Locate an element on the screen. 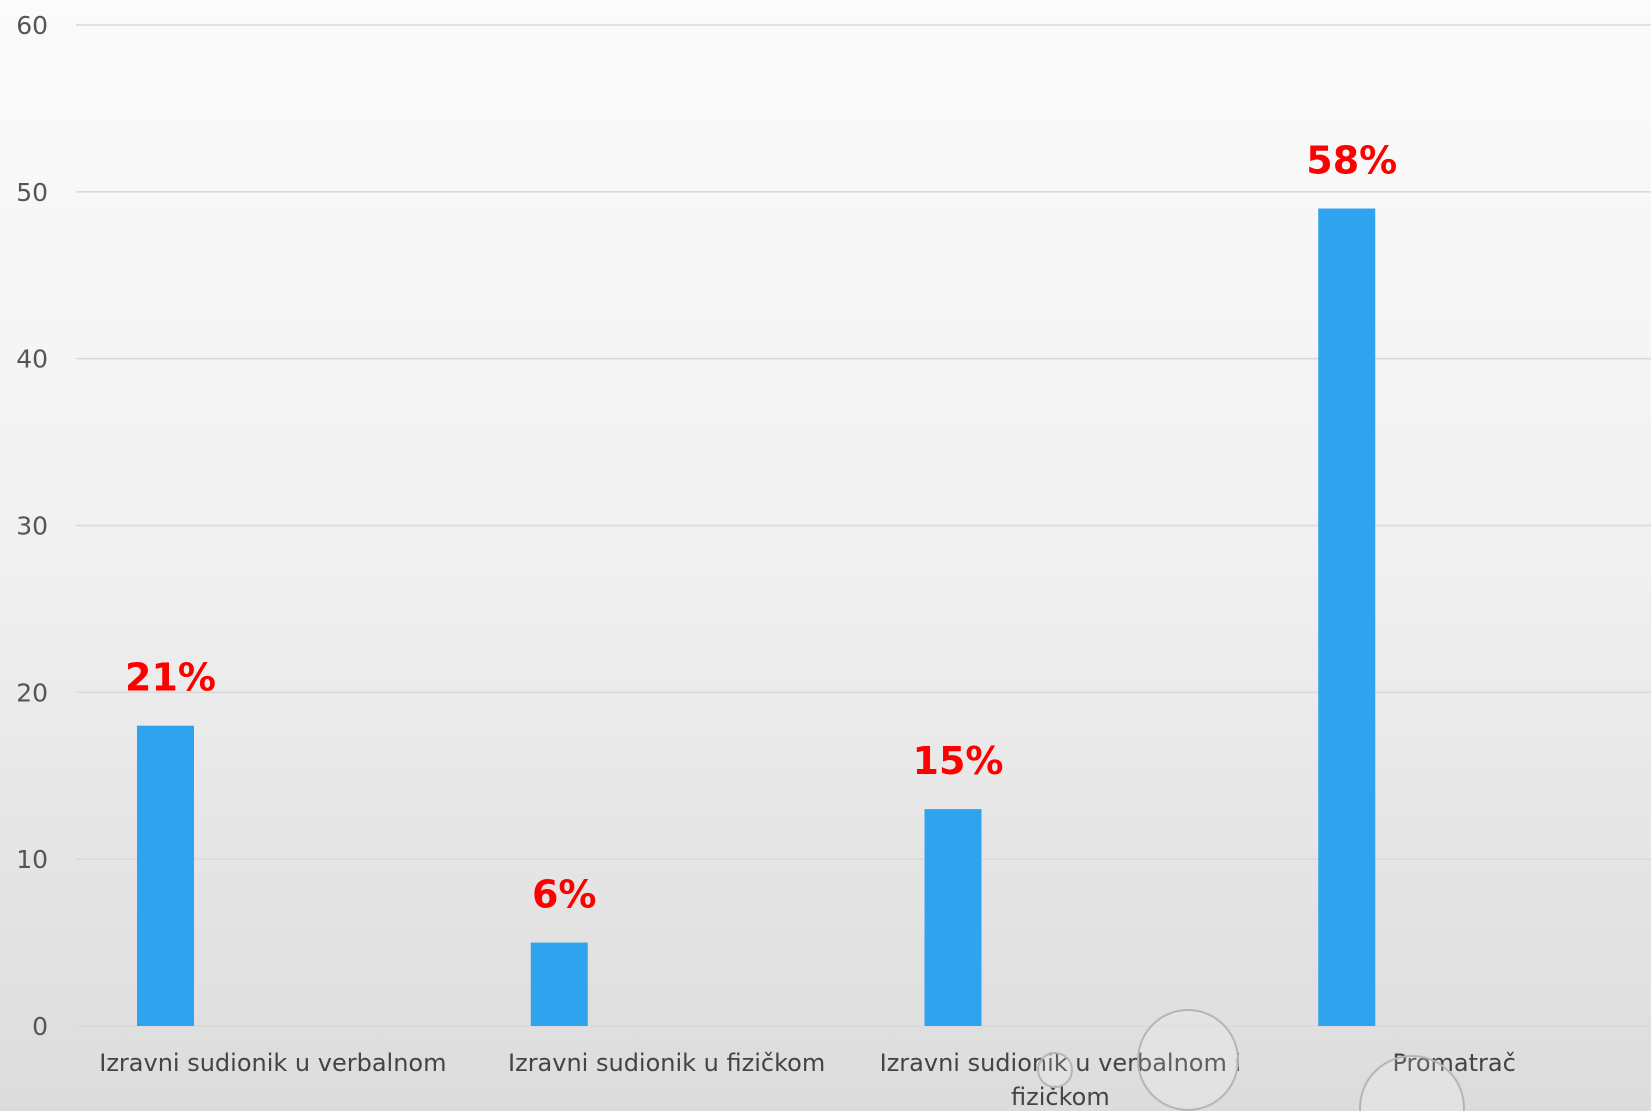 This screenshot has width=1651, height=1111. y-axis-ticks: 0 10 20 30 40 50 60 is located at coordinates (32, 526).